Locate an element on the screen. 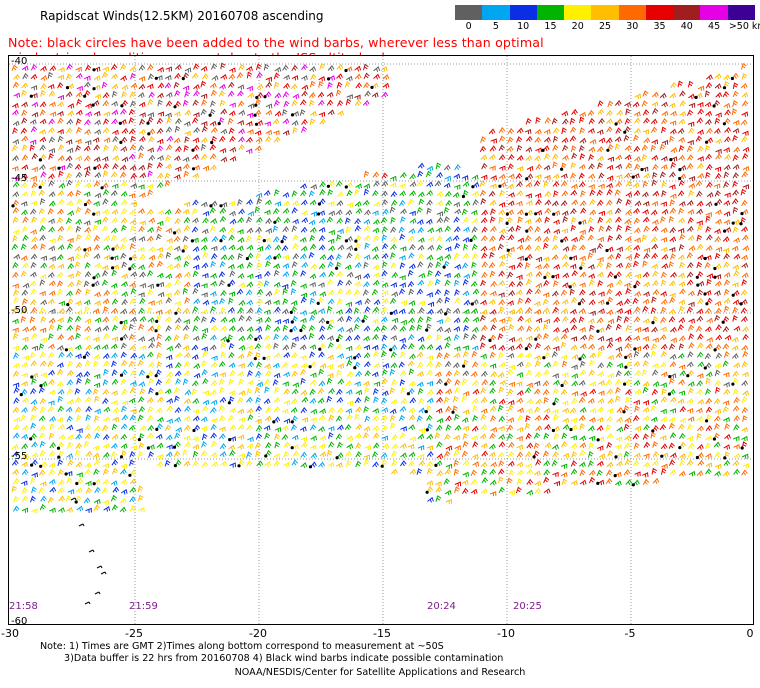  lon-label-0: 0 is located at coordinates (750, 633).